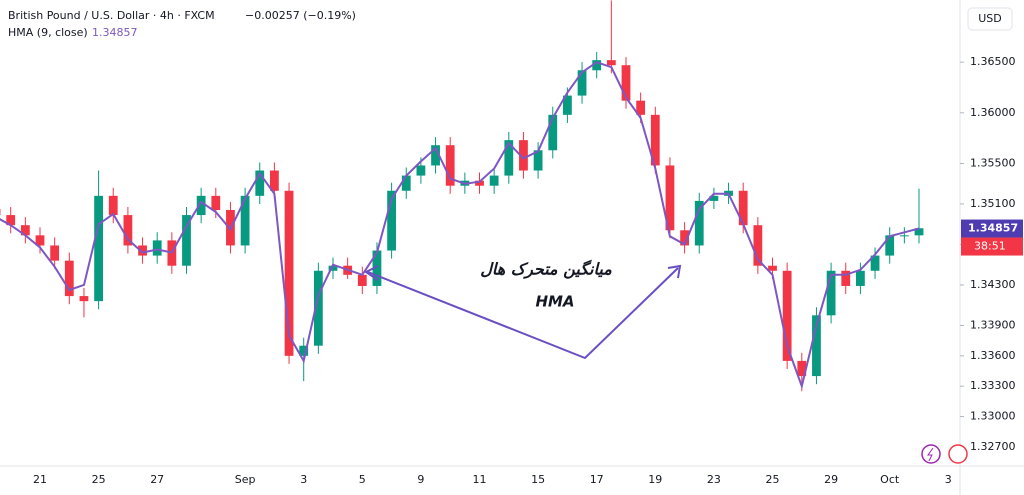 This screenshot has width=1024, height=495. I want to click on arrow-lines, so click(523, 313).